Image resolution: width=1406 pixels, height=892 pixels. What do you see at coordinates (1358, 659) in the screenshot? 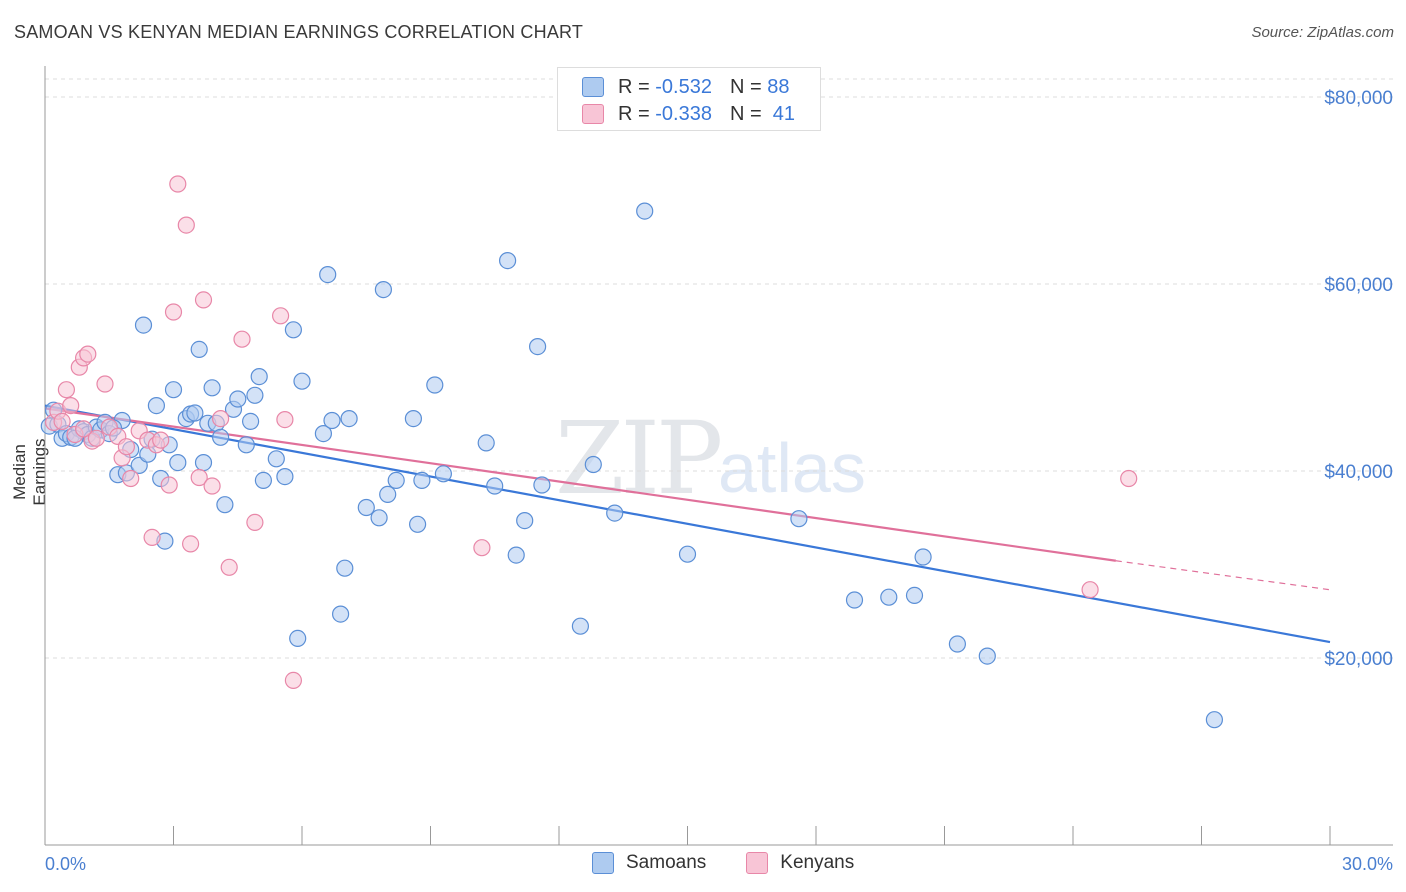
I see `y-tick-label-0: $20,000` at bounding box center [1358, 659].